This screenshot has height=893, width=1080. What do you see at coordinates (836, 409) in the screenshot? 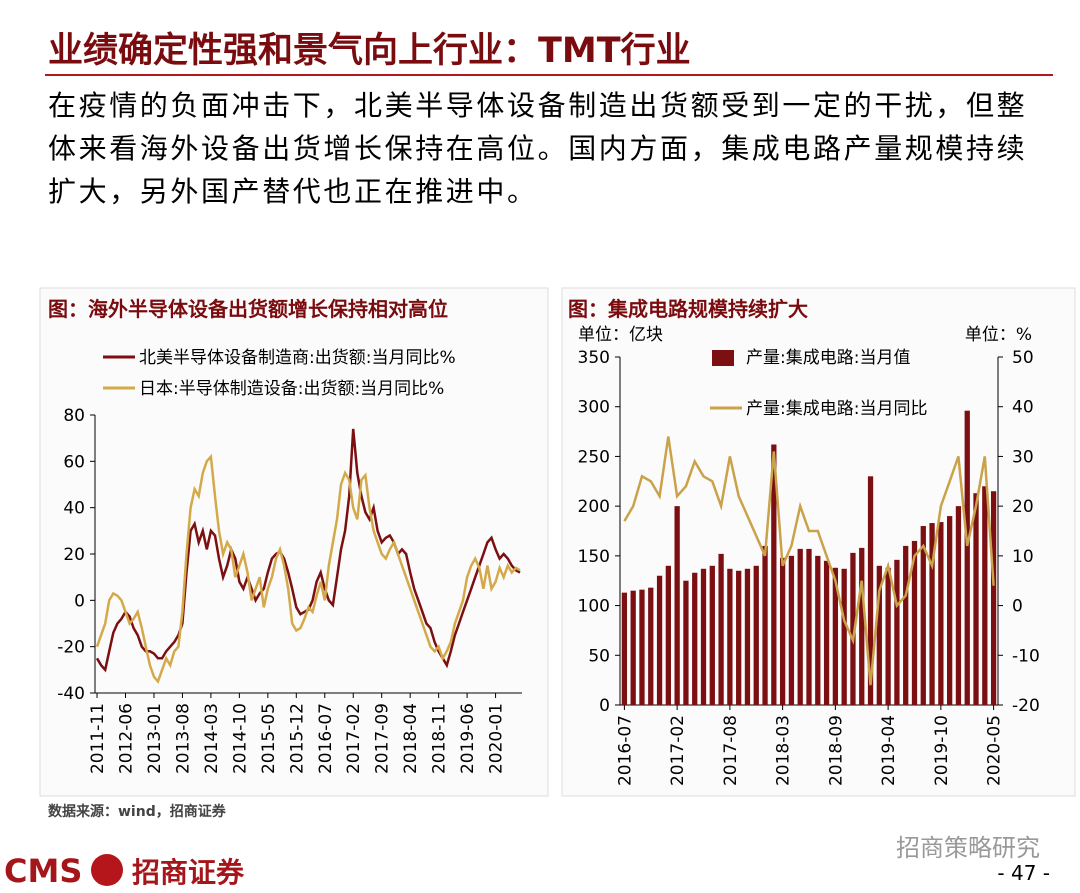
I see `legend-label: 产量:集成电路:当月同比` at bounding box center [836, 409].